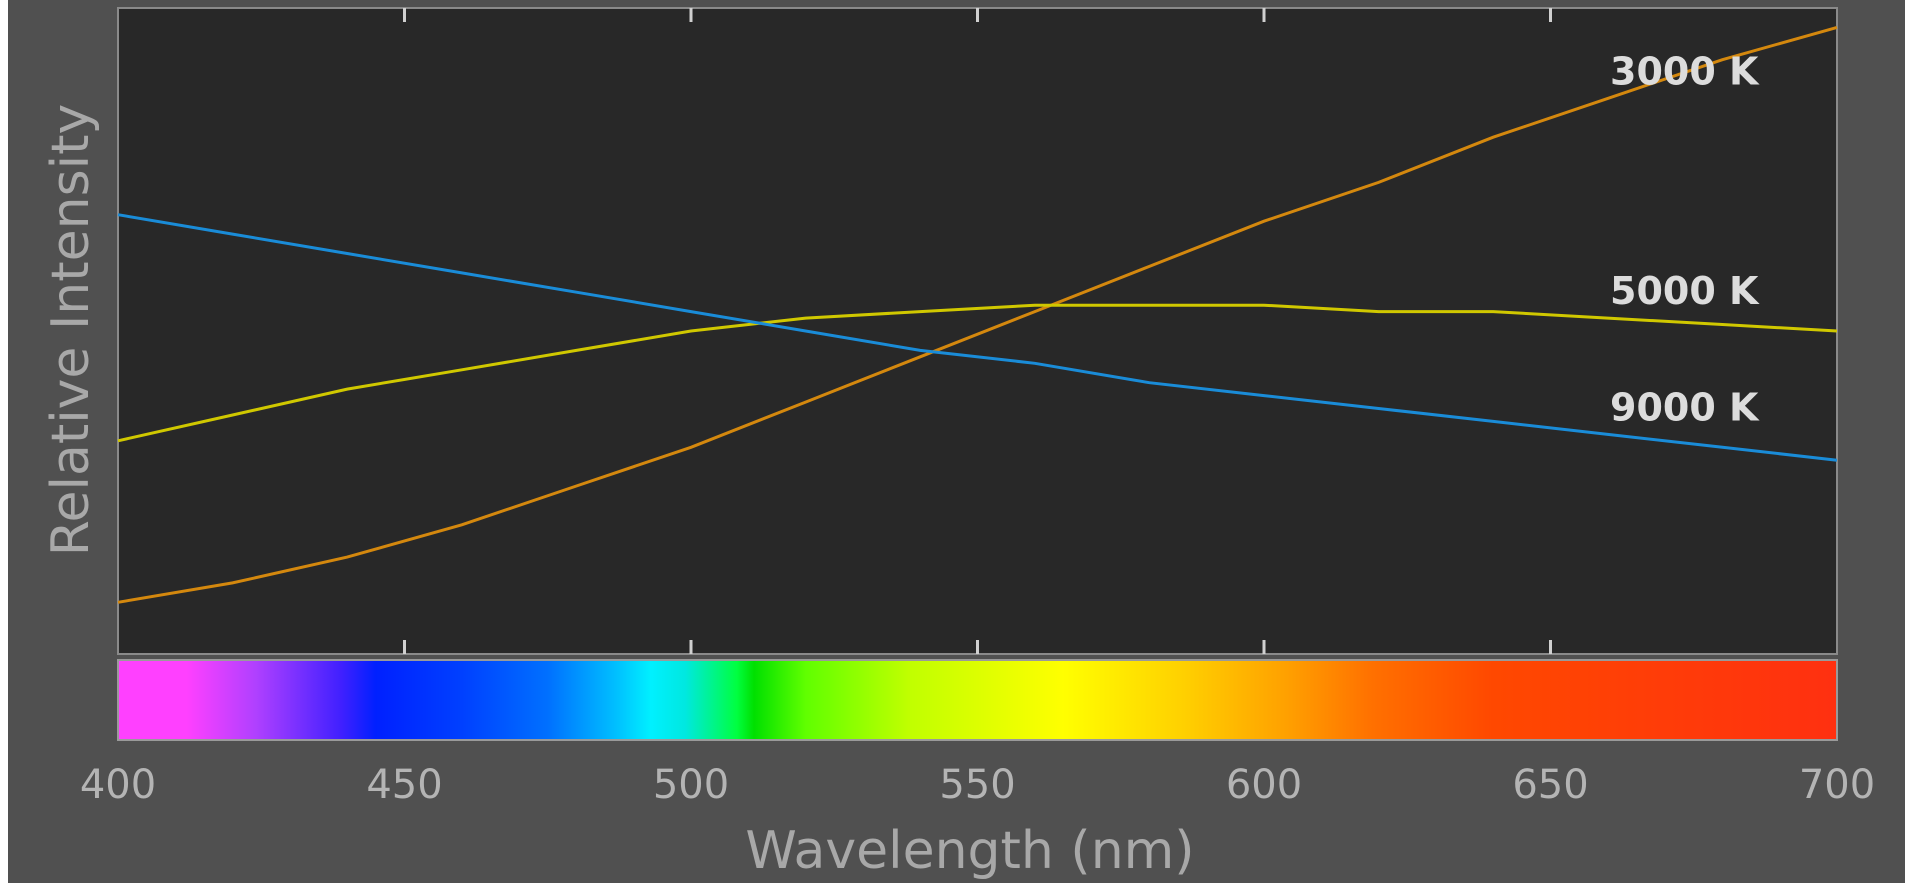  Describe the element at coordinates (691, 785) in the screenshot. I see `x-tick-label-500: 500` at that location.